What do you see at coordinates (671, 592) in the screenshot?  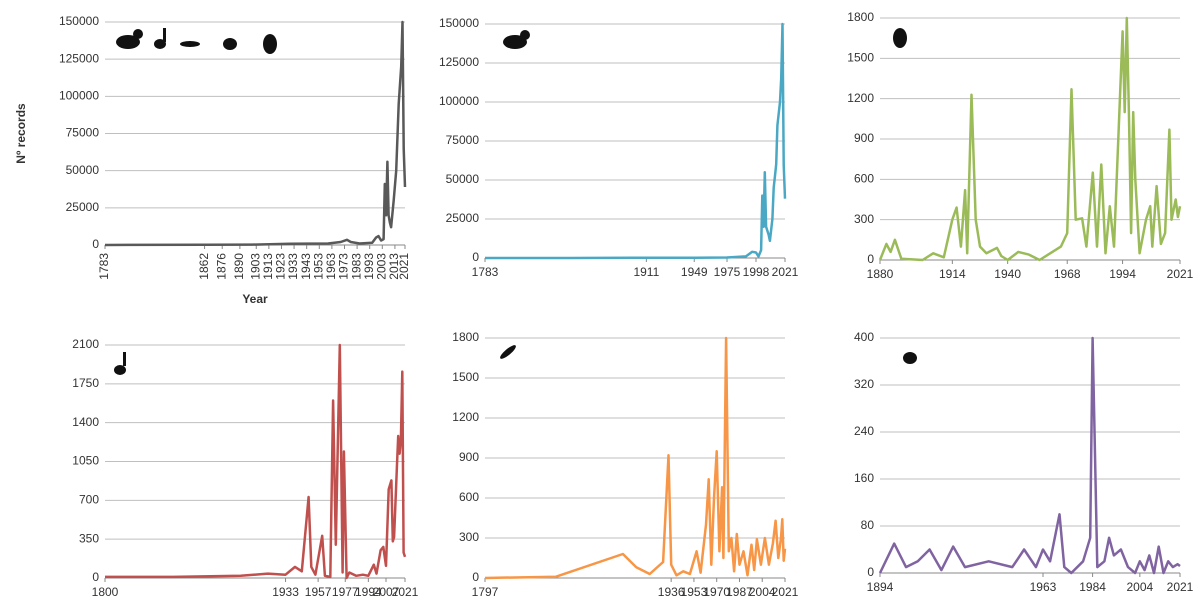 I see `x-tick-label: 1936` at bounding box center [671, 592].